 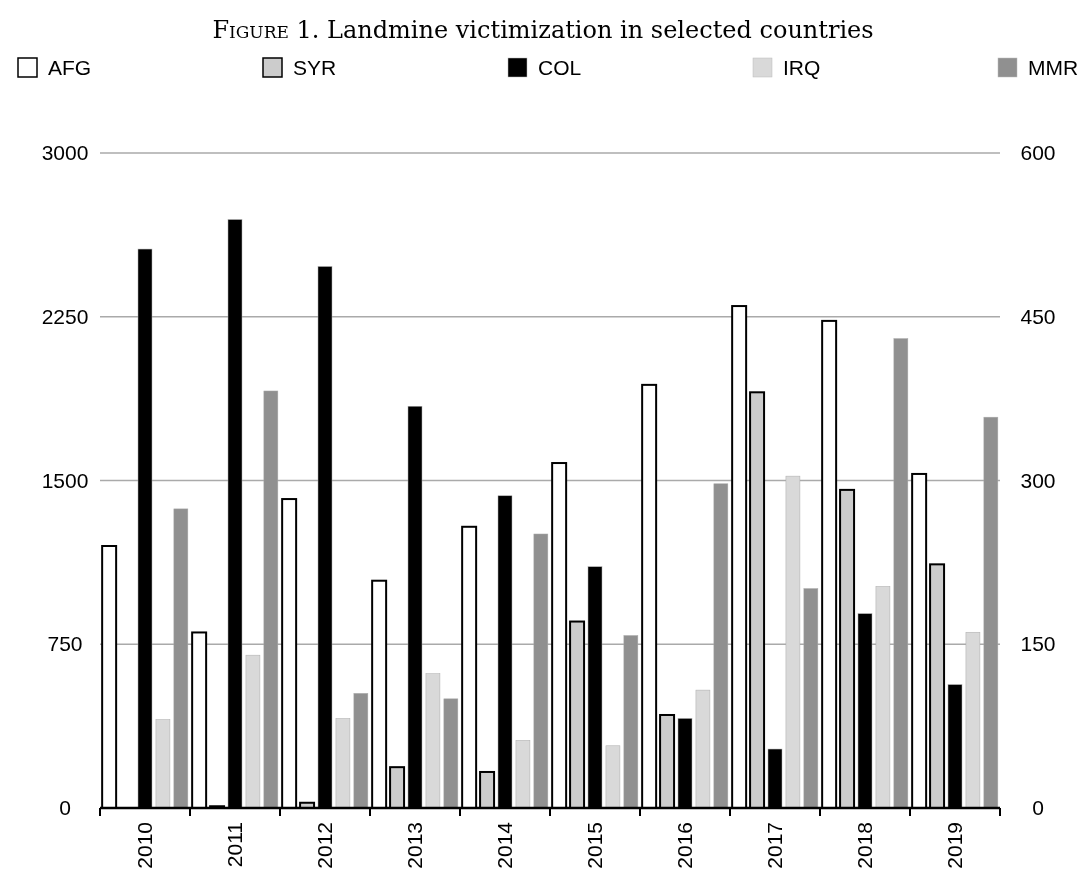 I want to click on x-tick-label: 2018, so click(x=864, y=845).